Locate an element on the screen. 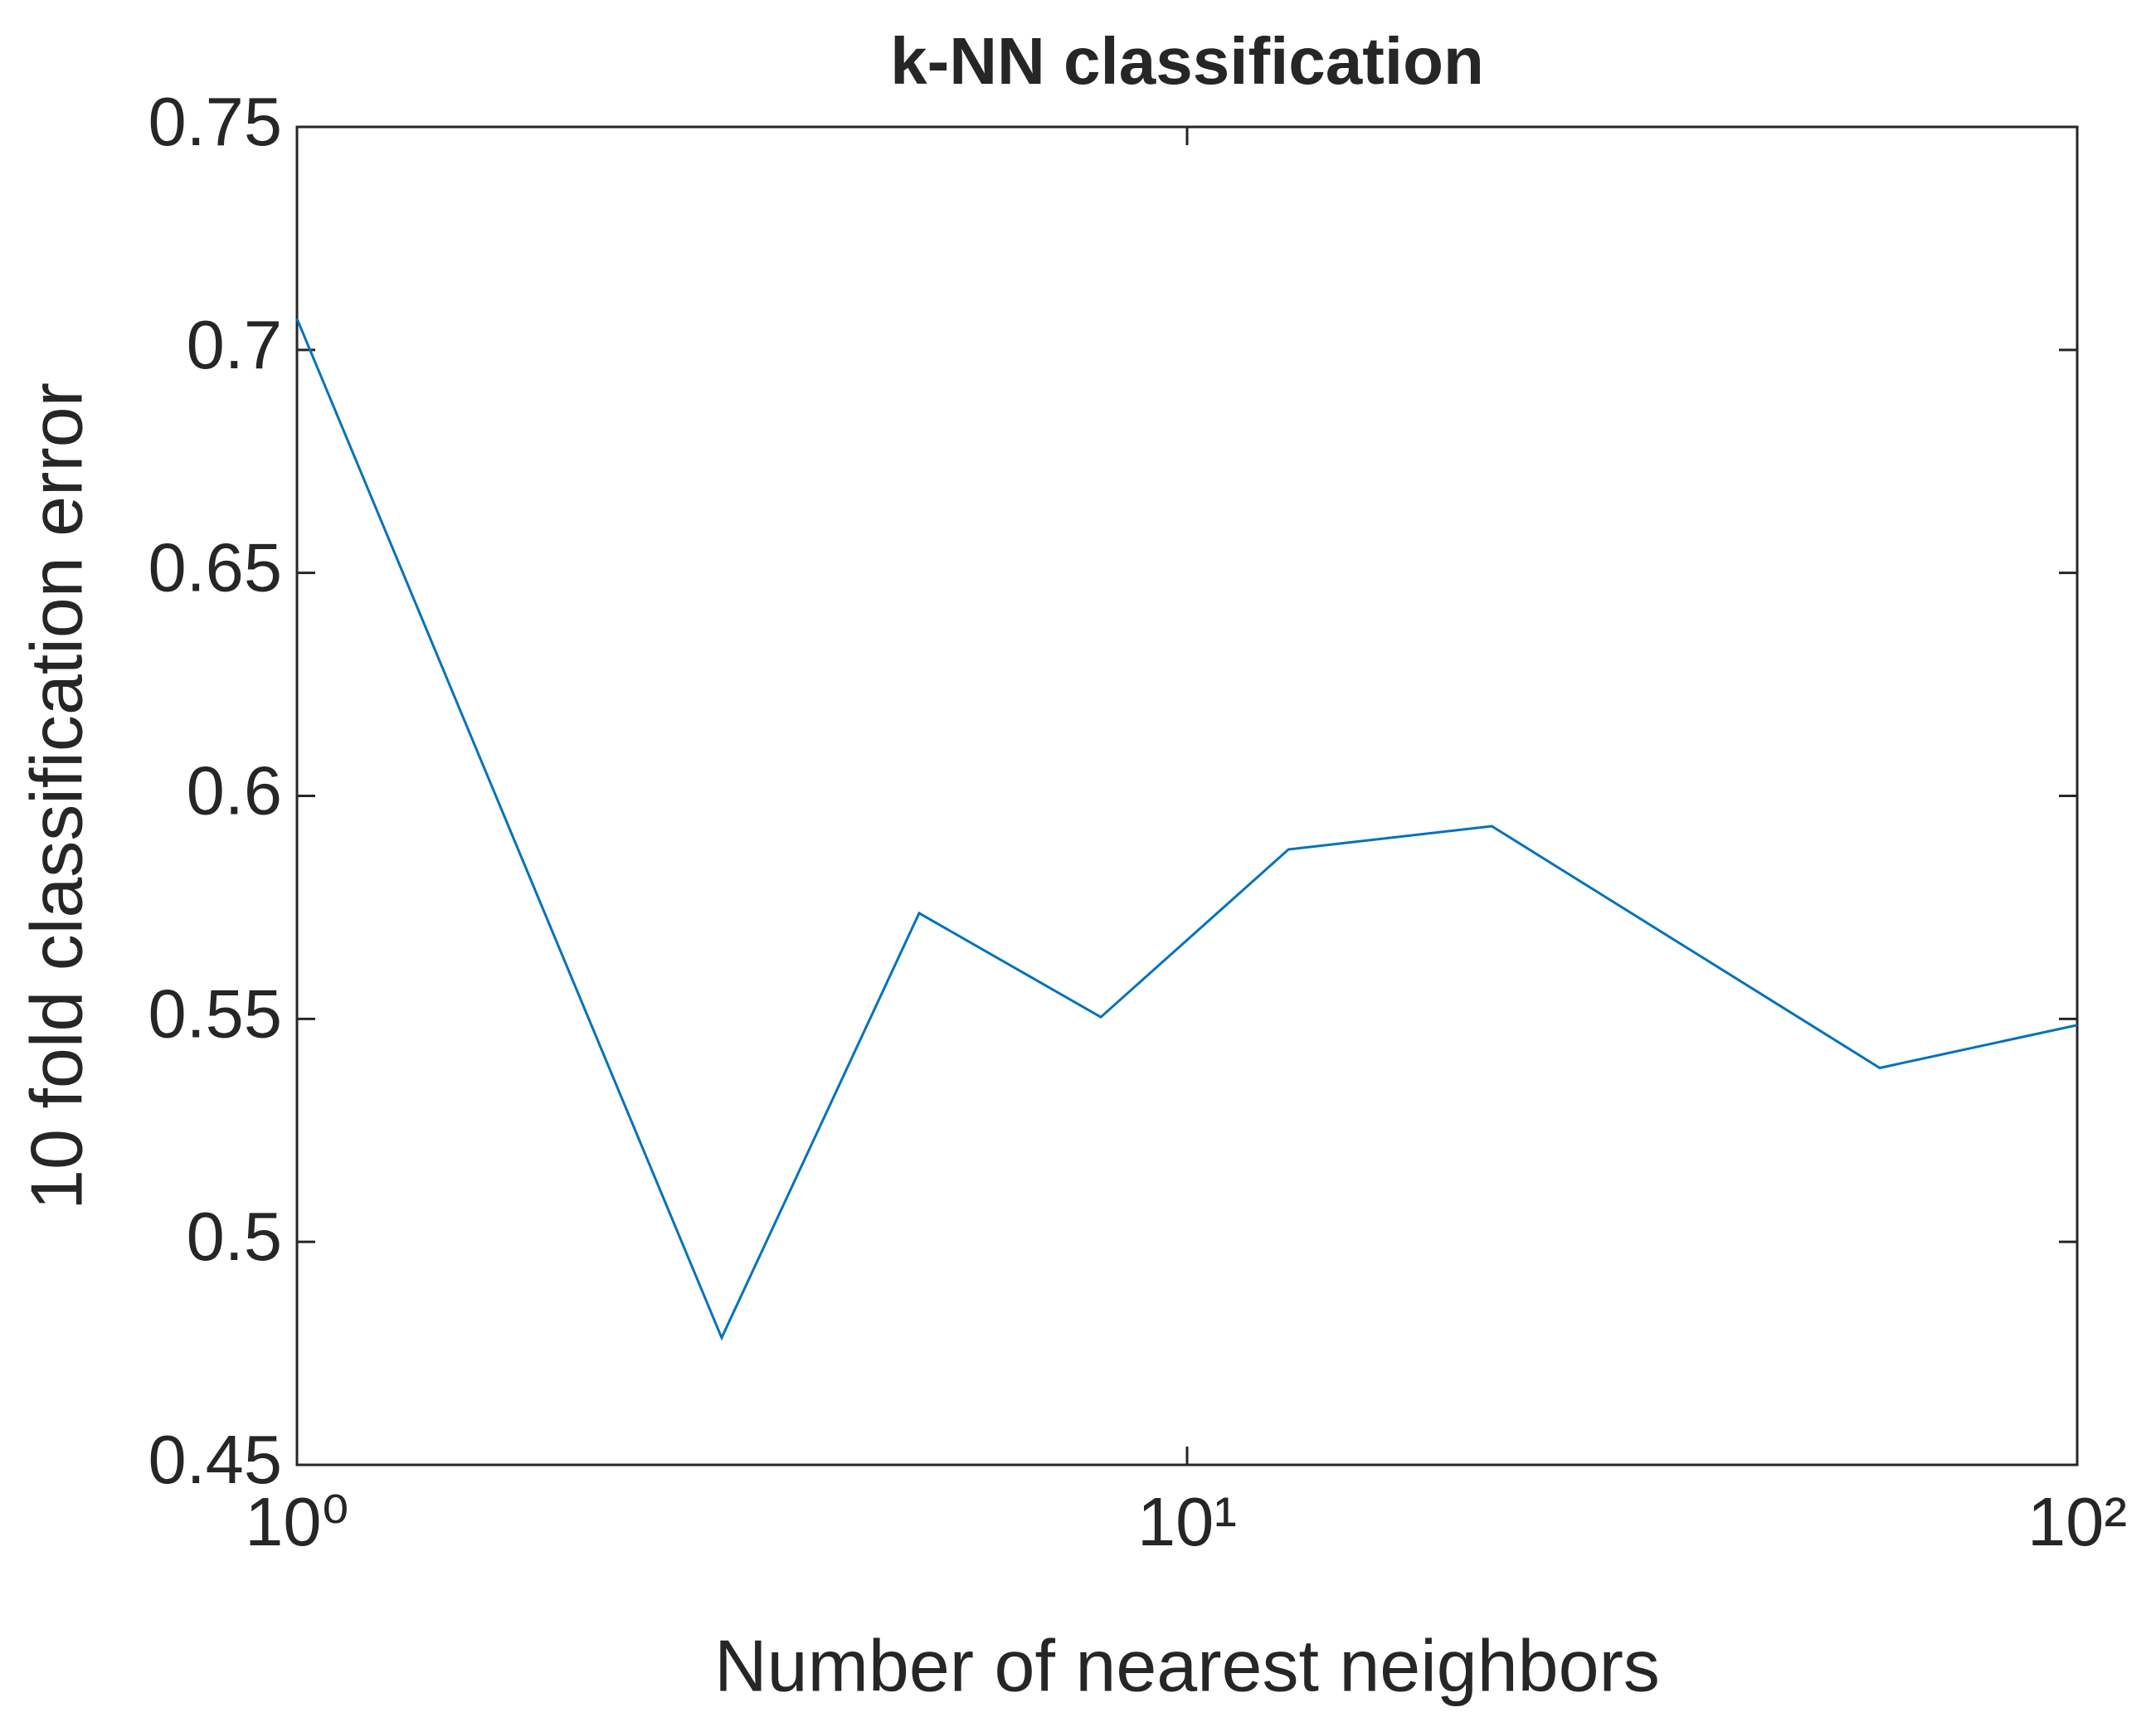 This screenshot has height=1722, width=2156. y-tick-label: 0.45 is located at coordinates (215, 1460).